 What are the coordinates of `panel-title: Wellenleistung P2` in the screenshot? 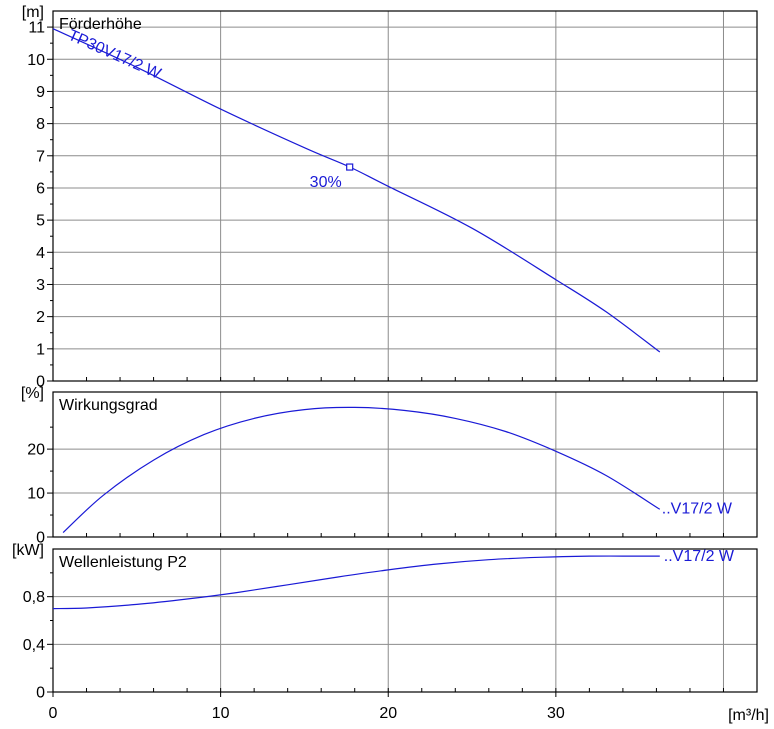 It's located at (123, 562).